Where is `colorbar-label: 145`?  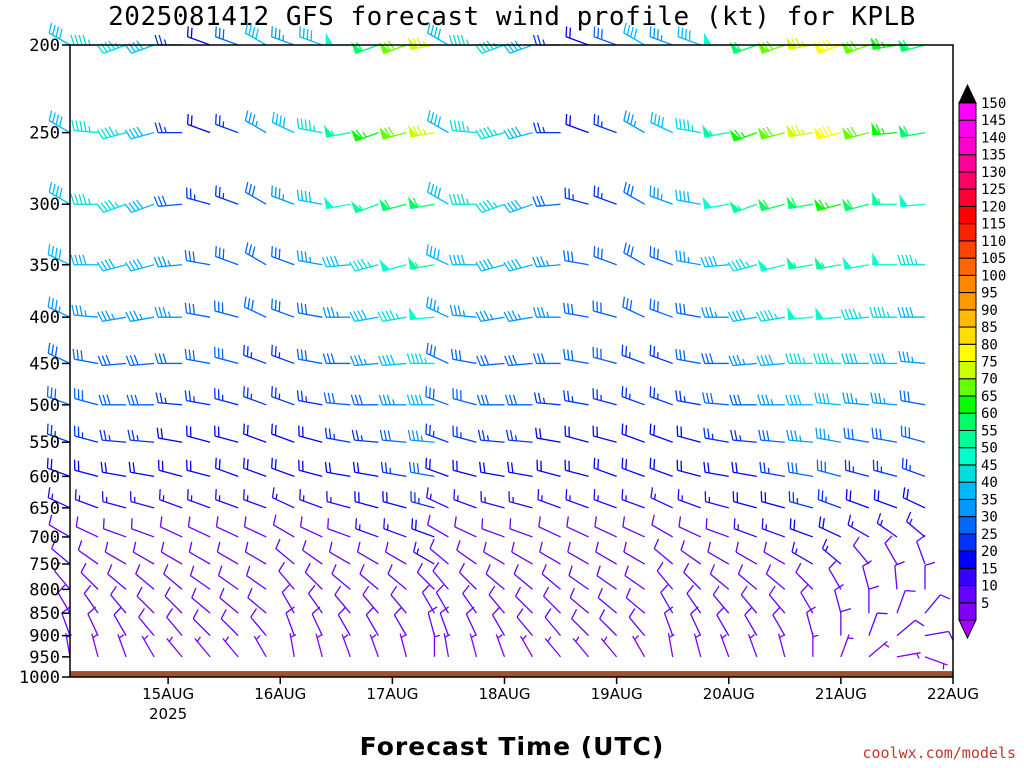
colorbar-label: 145 is located at coordinates (993, 121).